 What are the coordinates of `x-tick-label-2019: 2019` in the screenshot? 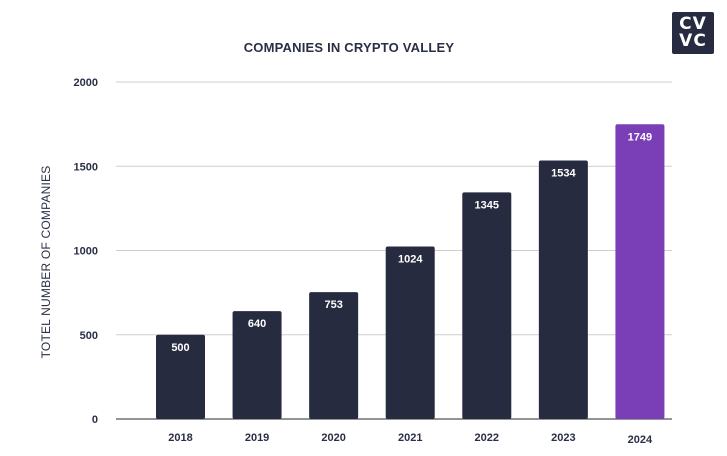 It's located at (257, 438).